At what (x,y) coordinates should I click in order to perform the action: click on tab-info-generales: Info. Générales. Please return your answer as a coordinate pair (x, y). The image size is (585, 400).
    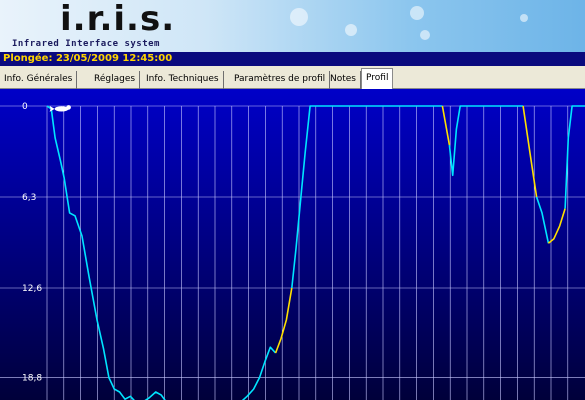
    Looking at the image, I should click on (39, 80).